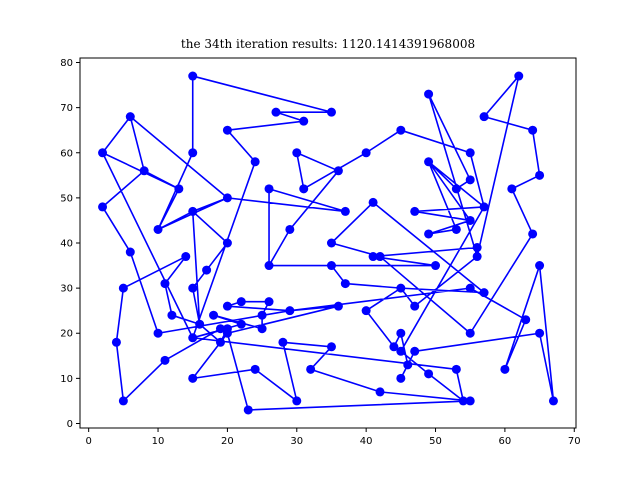 Image resolution: width=640 pixels, height=480 pixels. What do you see at coordinates (66, 108) in the screenshot?
I see `y-tick-label: 70` at bounding box center [66, 108].